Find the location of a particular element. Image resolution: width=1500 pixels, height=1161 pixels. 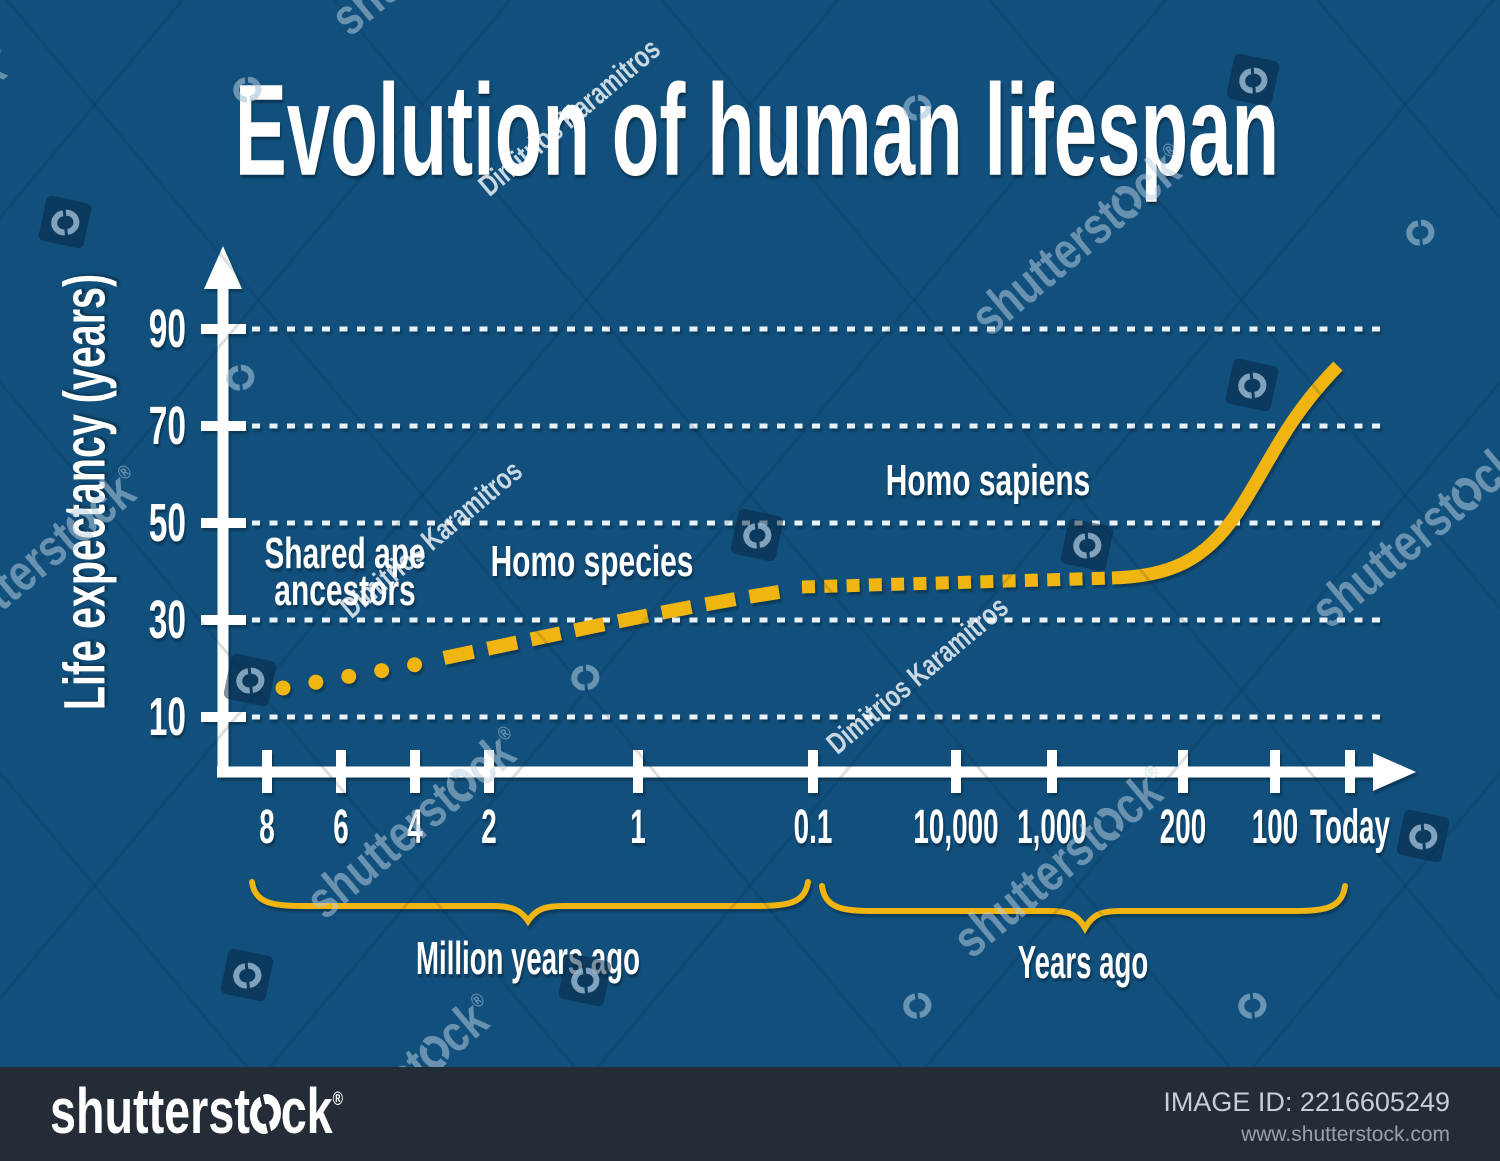

shutterstock-url-text: www.shutterstock.com is located at coordinates (1345, 1134).